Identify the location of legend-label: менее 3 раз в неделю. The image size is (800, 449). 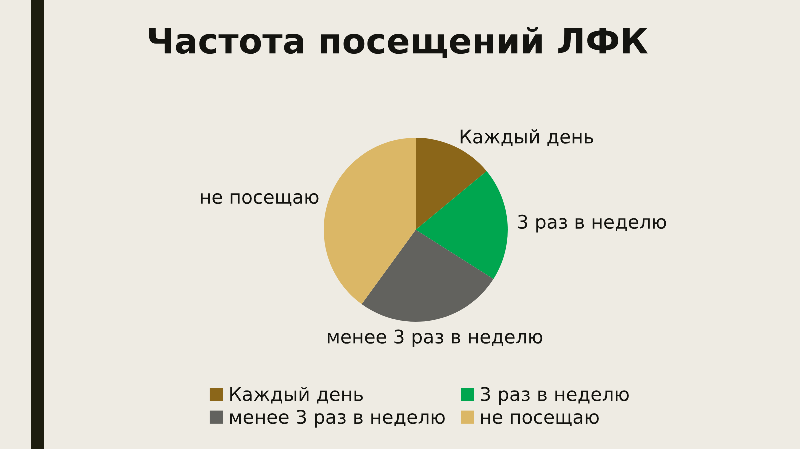
(337, 419).